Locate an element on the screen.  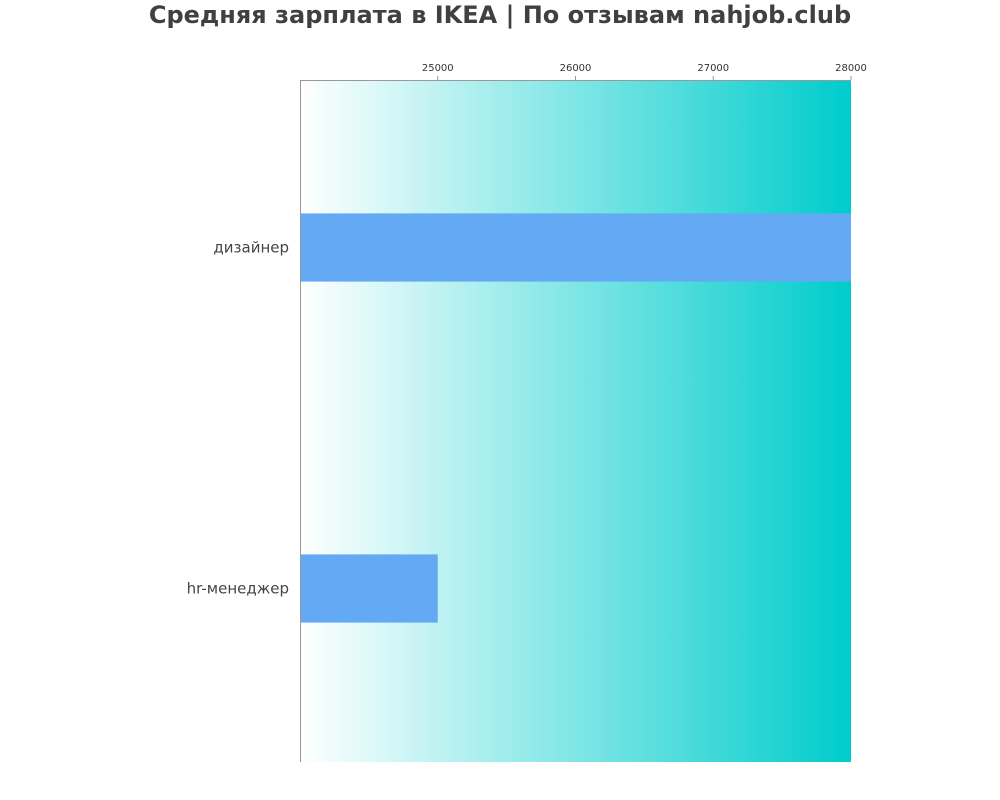
category-labels-group: дизайнер hr-менеджер is located at coordinates (238, 418).